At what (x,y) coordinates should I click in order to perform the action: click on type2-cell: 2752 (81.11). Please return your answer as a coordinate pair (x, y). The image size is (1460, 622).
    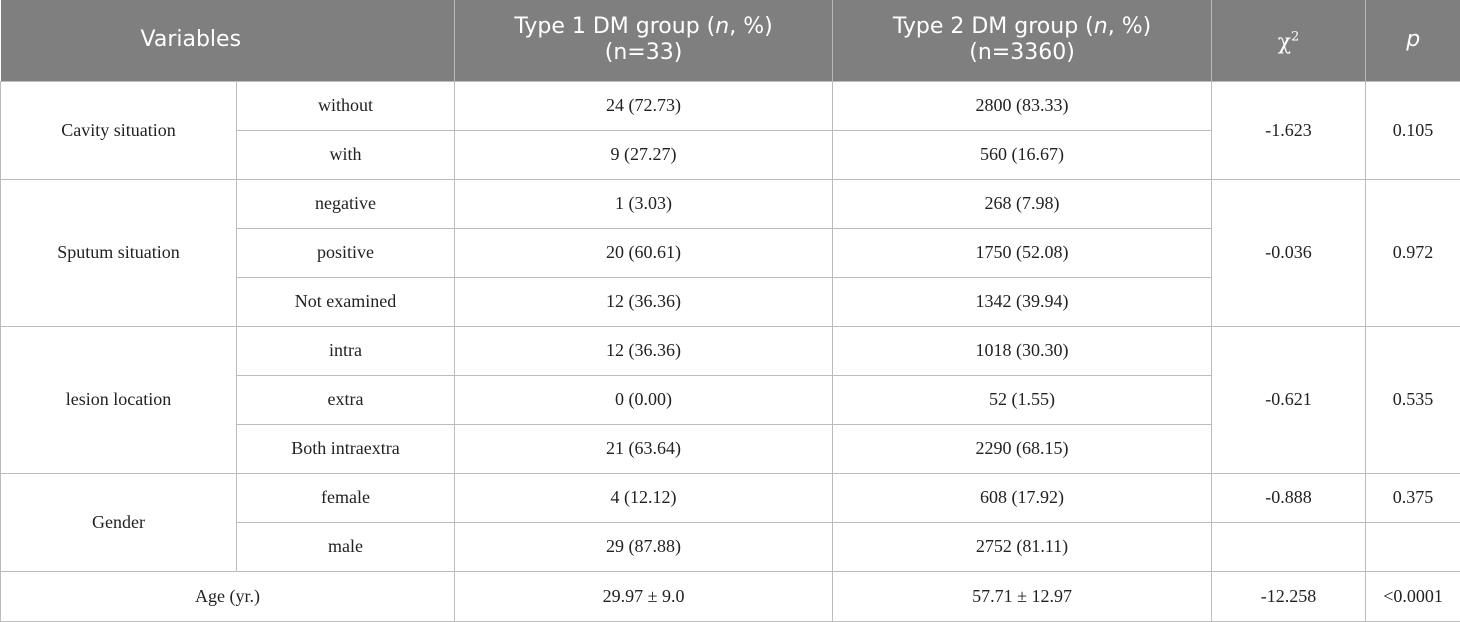
    Looking at the image, I should click on (1022, 546).